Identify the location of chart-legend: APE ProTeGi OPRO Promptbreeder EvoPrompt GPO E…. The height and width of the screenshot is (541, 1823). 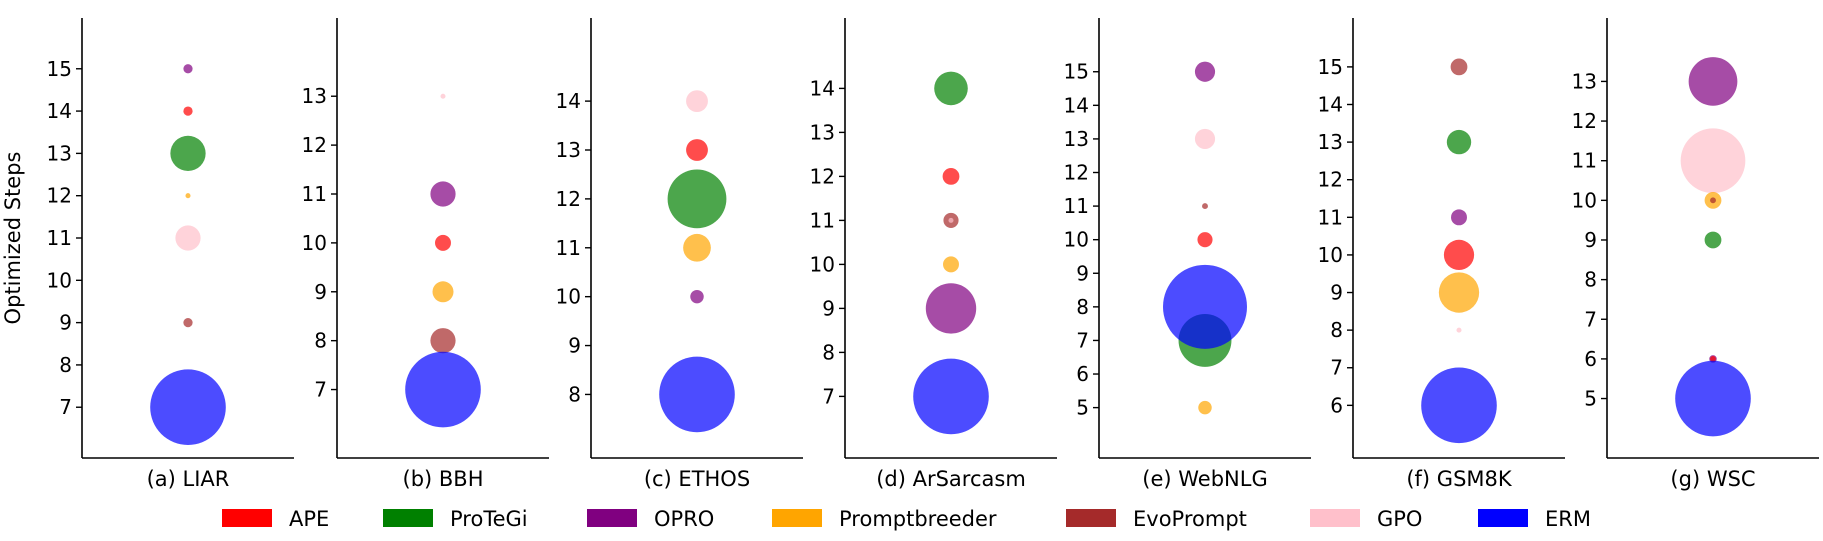
(906, 519).